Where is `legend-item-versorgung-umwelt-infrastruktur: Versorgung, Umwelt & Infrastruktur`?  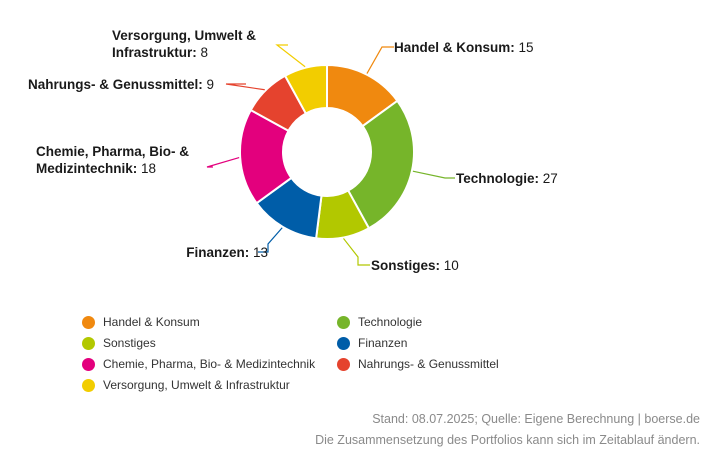 legend-item-versorgung-umwelt-infrastruktur: Versorgung, Umwelt & Infrastruktur is located at coordinates (209, 385).